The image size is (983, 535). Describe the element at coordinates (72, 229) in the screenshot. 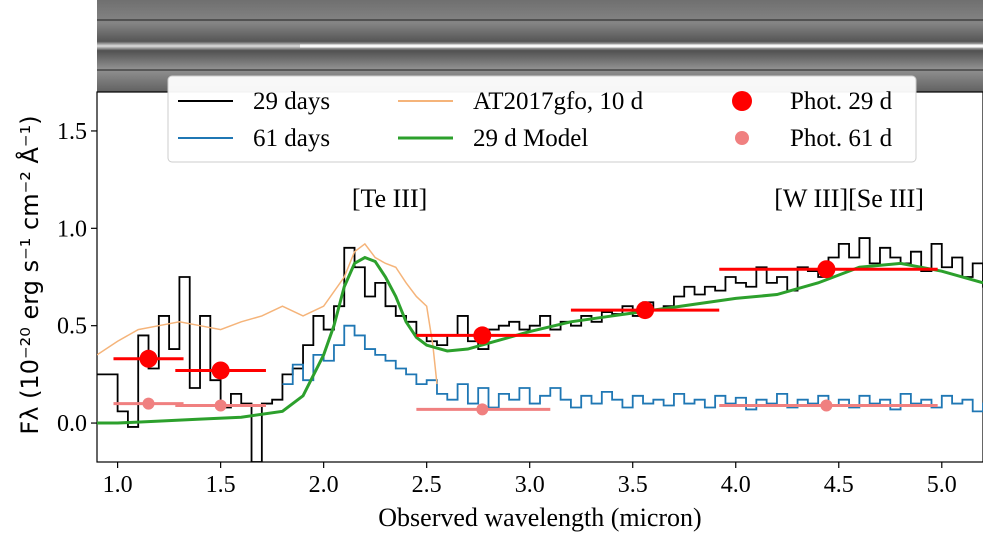

I see `y-tick-label-2: 1.0` at that location.